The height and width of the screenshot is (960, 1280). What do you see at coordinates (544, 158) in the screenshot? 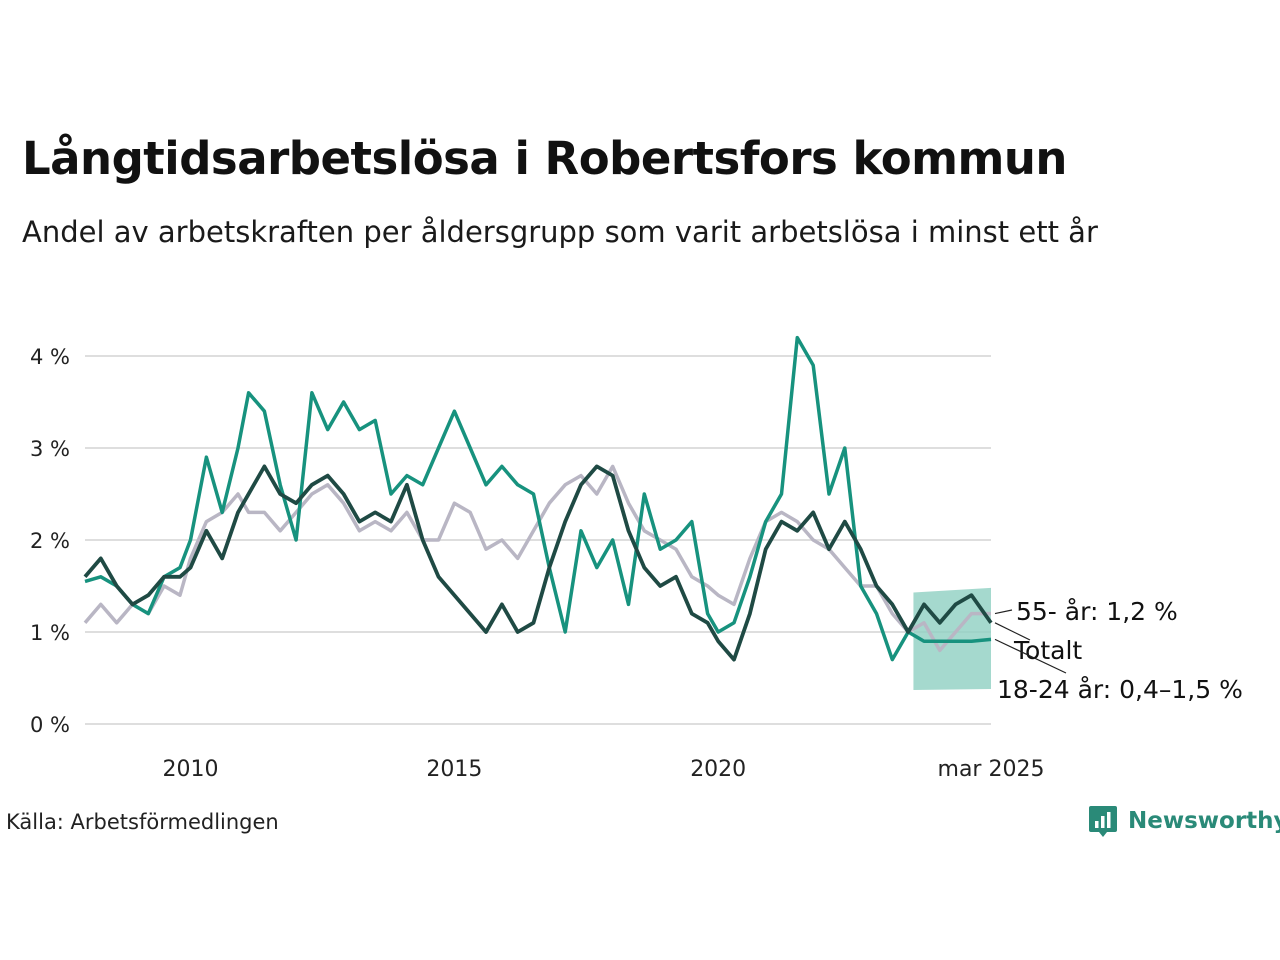
I see `chart-title: Långtidsarbetslösa i Robertsfors kommun` at bounding box center [544, 158].